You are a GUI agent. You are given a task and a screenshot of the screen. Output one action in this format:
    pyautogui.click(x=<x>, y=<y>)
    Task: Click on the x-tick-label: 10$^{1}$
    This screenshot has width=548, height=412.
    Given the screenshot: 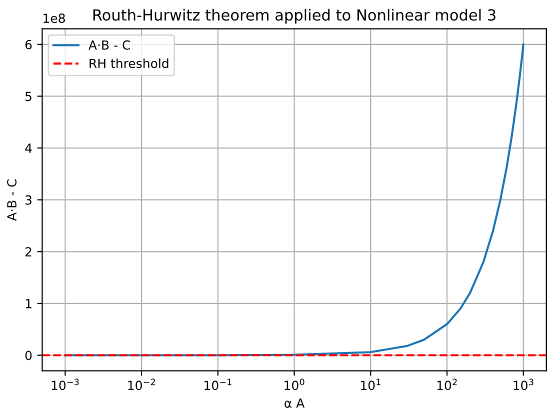 What is the action you would take?
    pyautogui.click(x=370, y=384)
    